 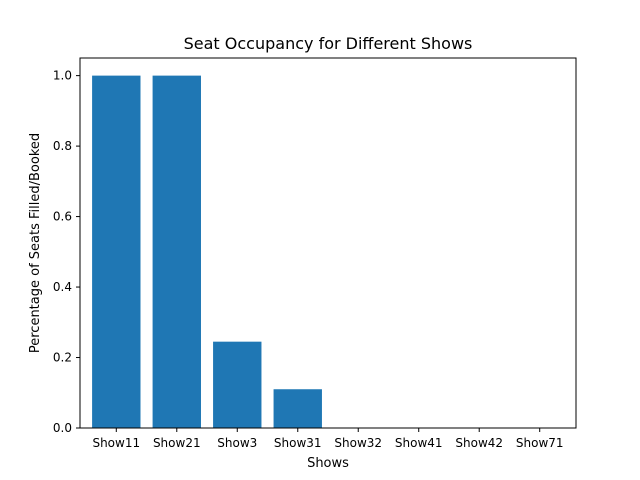 What do you see at coordinates (328, 43) in the screenshot?
I see `chart-title: Seat Occupancy for Different Shows` at bounding box center [328, 43].